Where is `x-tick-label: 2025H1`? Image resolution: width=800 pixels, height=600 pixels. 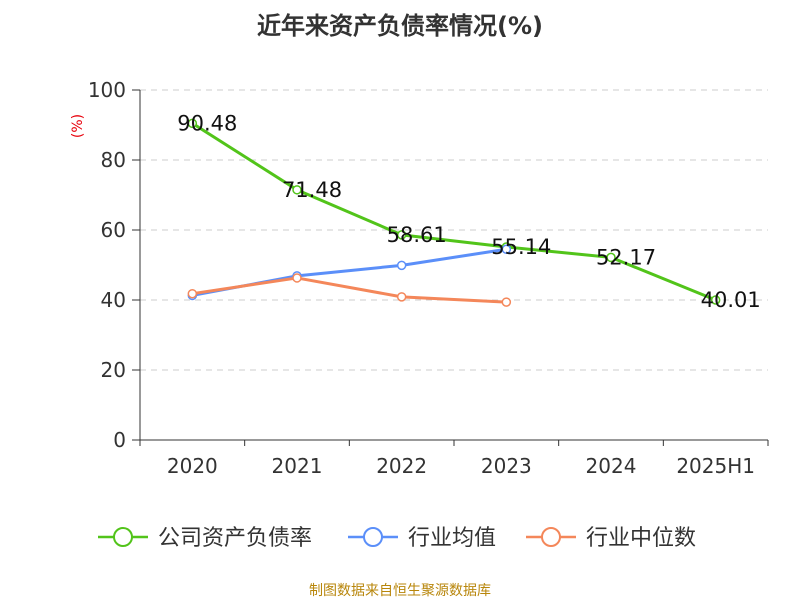 x-tick-label: 2025H1 is located at coordinates (715, 466).